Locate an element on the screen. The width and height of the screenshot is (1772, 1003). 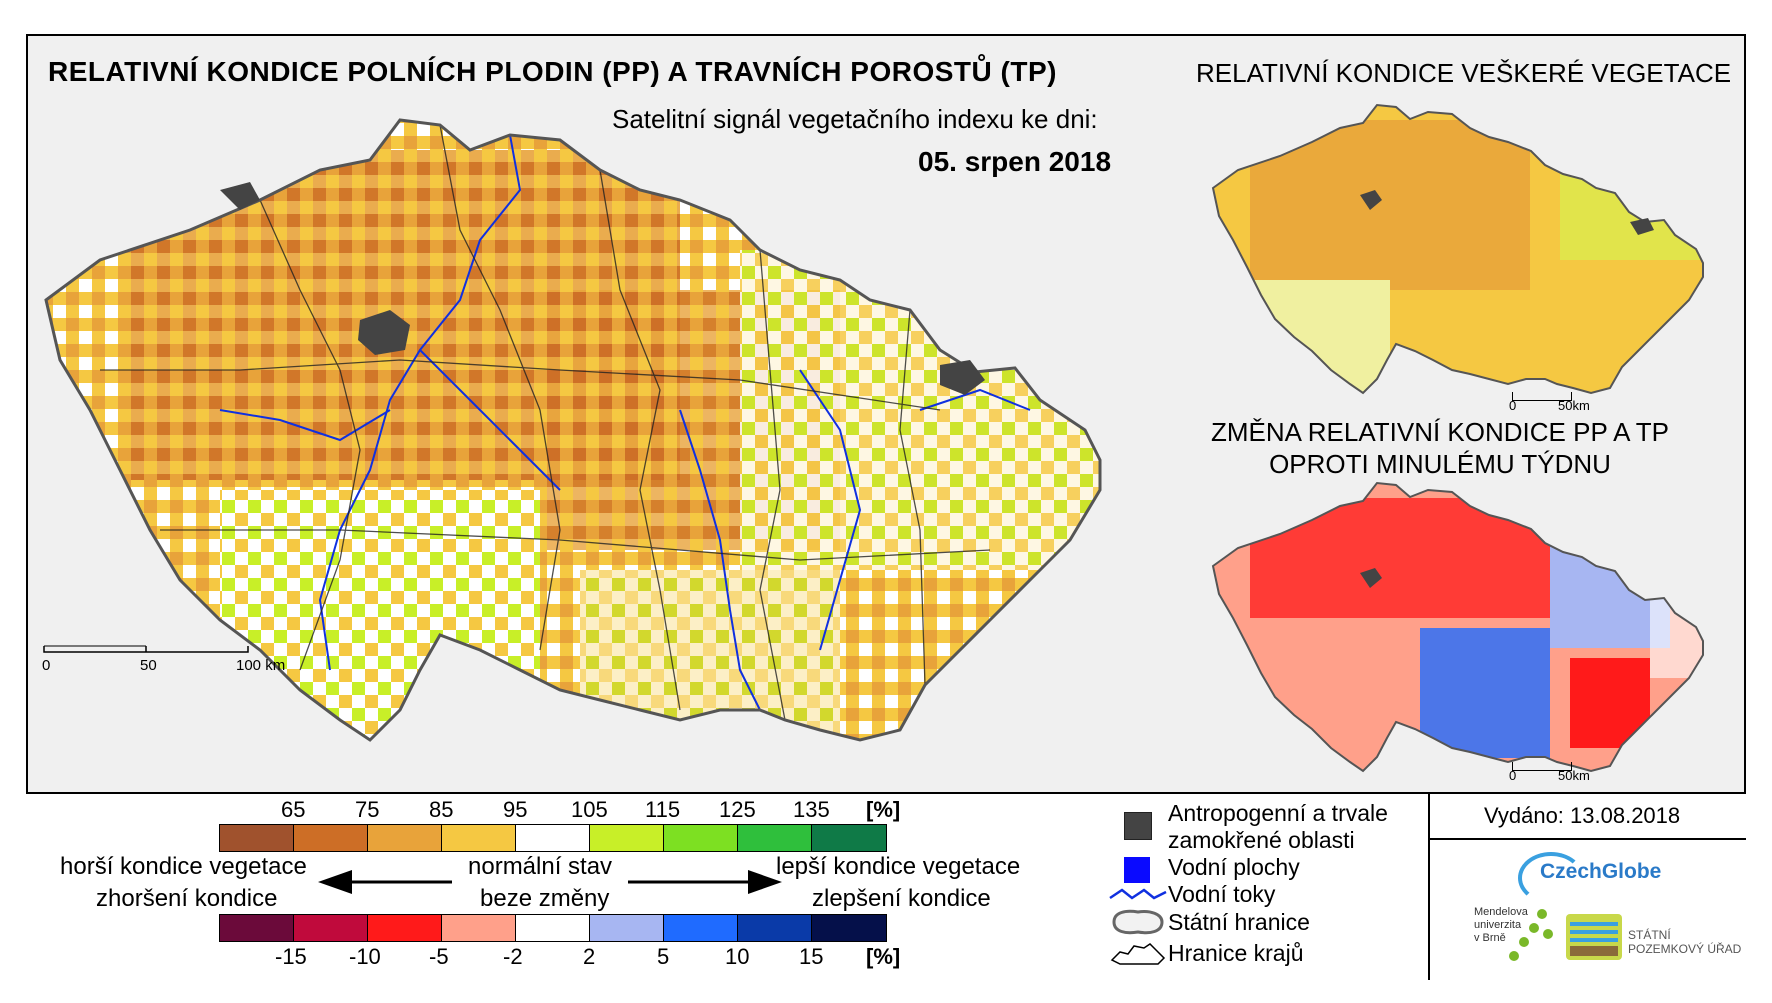
condition-tick-1: 75 is located at coordinates (367, 809).